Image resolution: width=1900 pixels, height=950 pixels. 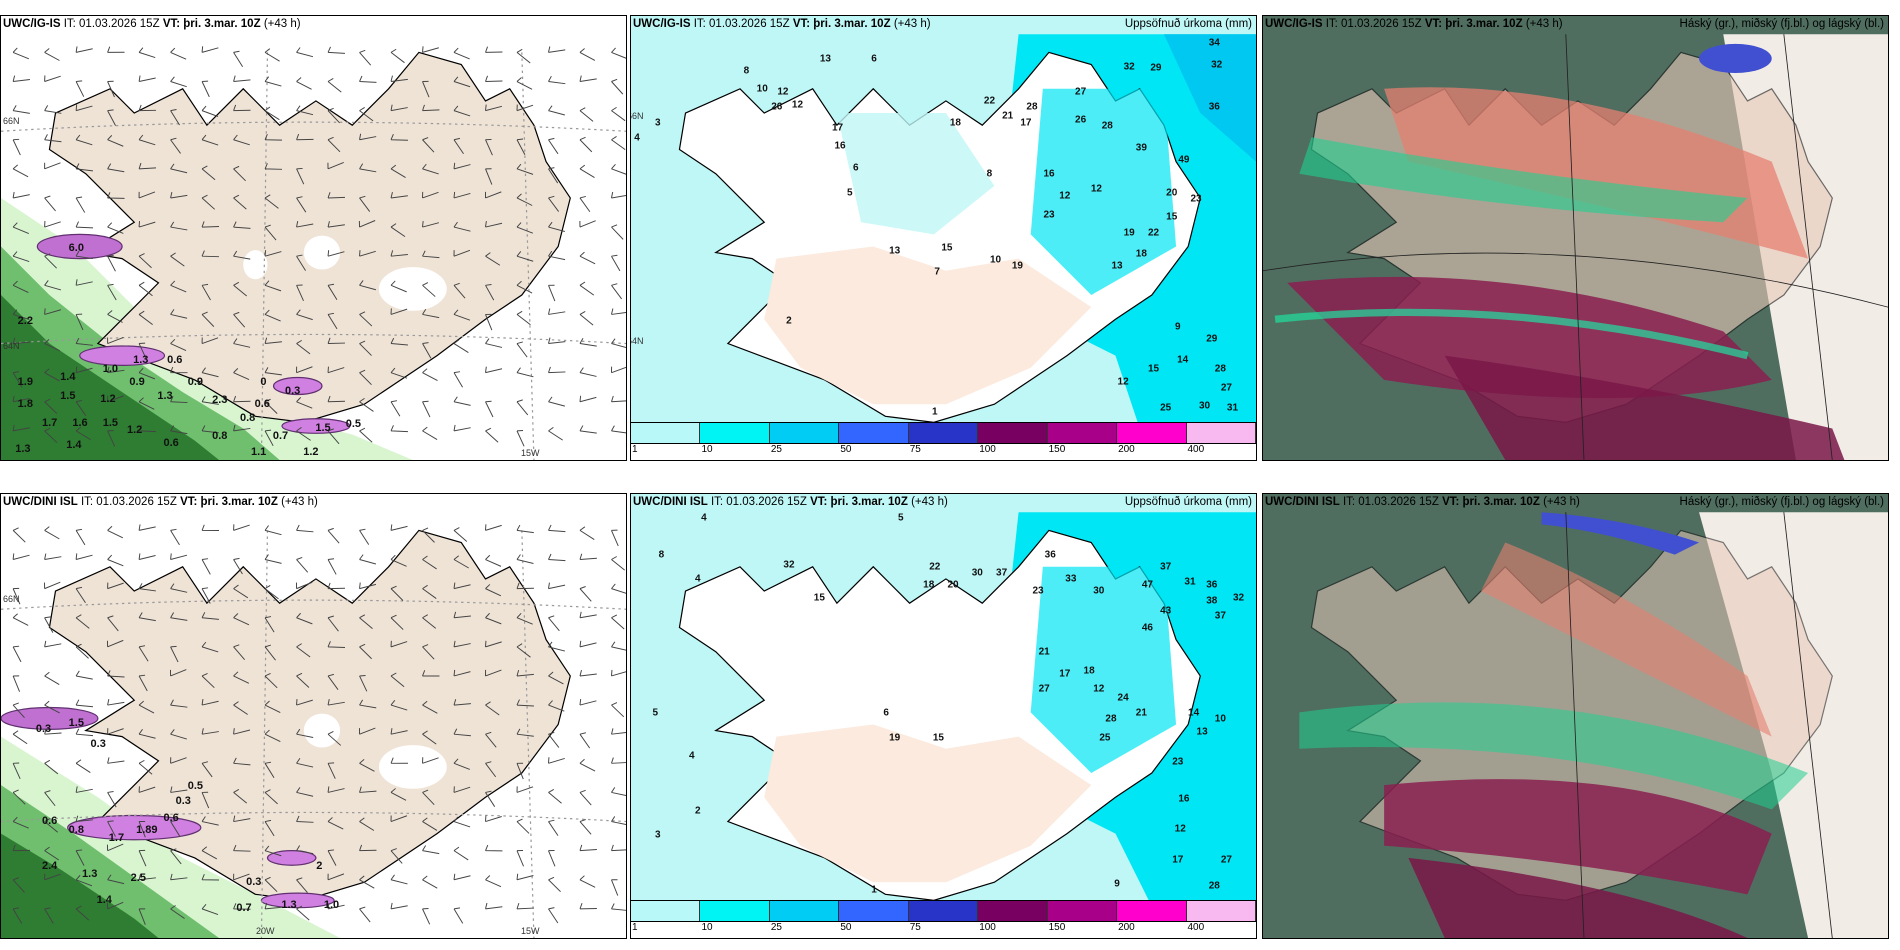 What do you see at coordinates (76, 247) in the screenshot?
I see `wind-value-label: 6.0` at bounding box center [76, 247].